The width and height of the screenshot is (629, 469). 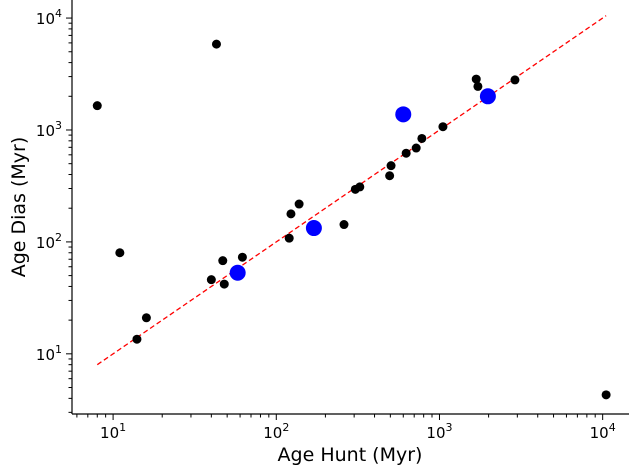 What do you see at coordinates (19, 207) in the screenshot?
I see `y-axis-title: Age Dias (Myr)` at bounding box center [19, 207].